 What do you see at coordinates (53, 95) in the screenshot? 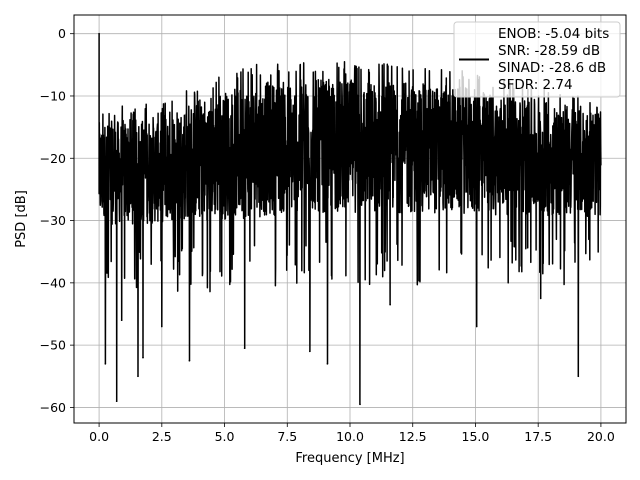
I see `y-tick-label: −10` at bounding box center [53, 95].